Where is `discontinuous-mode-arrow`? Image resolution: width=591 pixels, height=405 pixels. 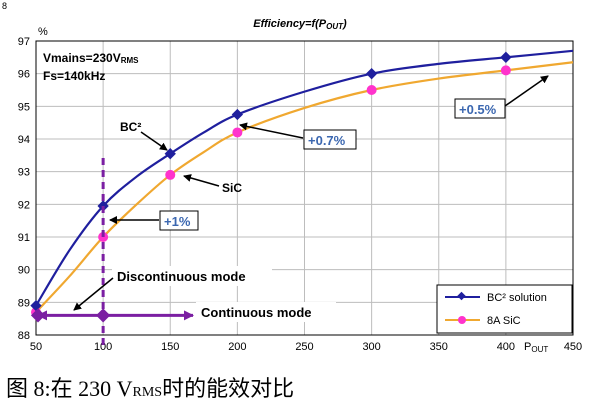 discontinuous-mode-arrow is located at coordinates (93, 294).